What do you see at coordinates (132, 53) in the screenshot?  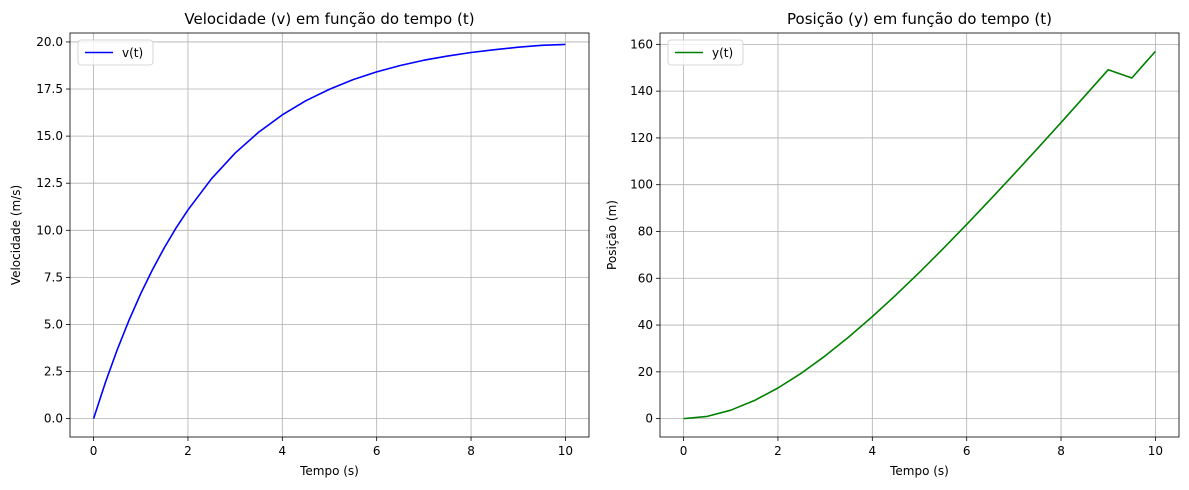 I see `legend-label: v(t)` at bounding box center [132, 53].